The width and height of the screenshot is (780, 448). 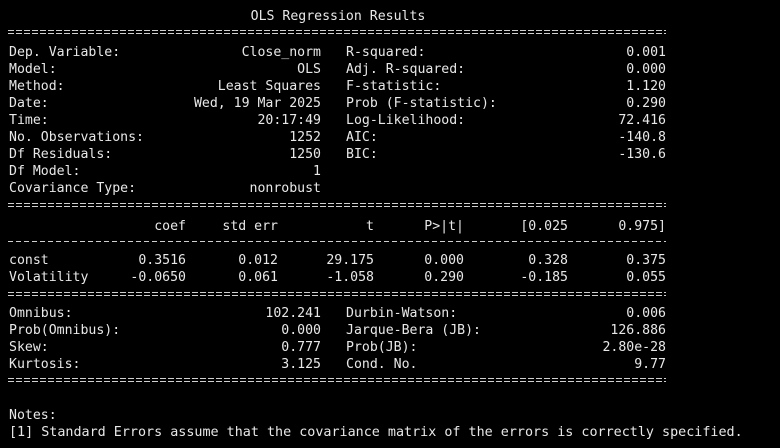 What do you see at coordinates (317, 171) in the screenshot?
I see `summary-value: 1` at bounding box center [317, 171].